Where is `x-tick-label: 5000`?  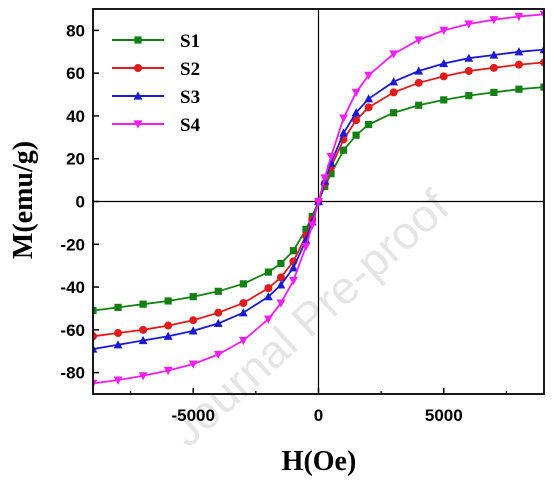
x-tick-label: 5000 is located at coordinates (444, 415).